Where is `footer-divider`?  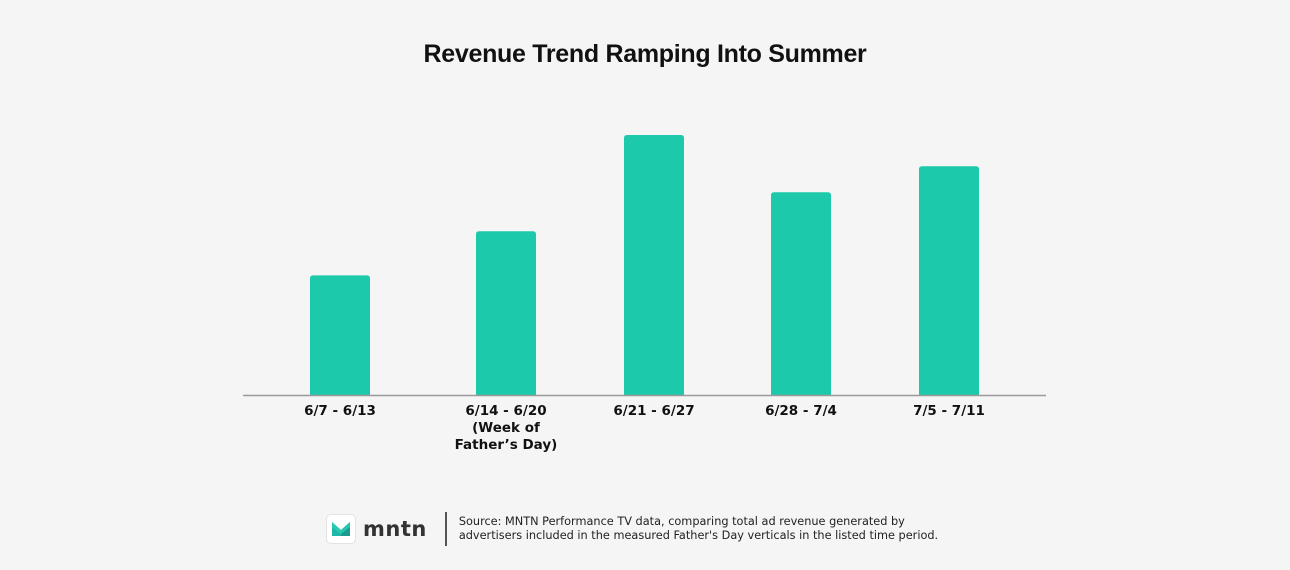 footer-divider is located at coordinates (445, 529).